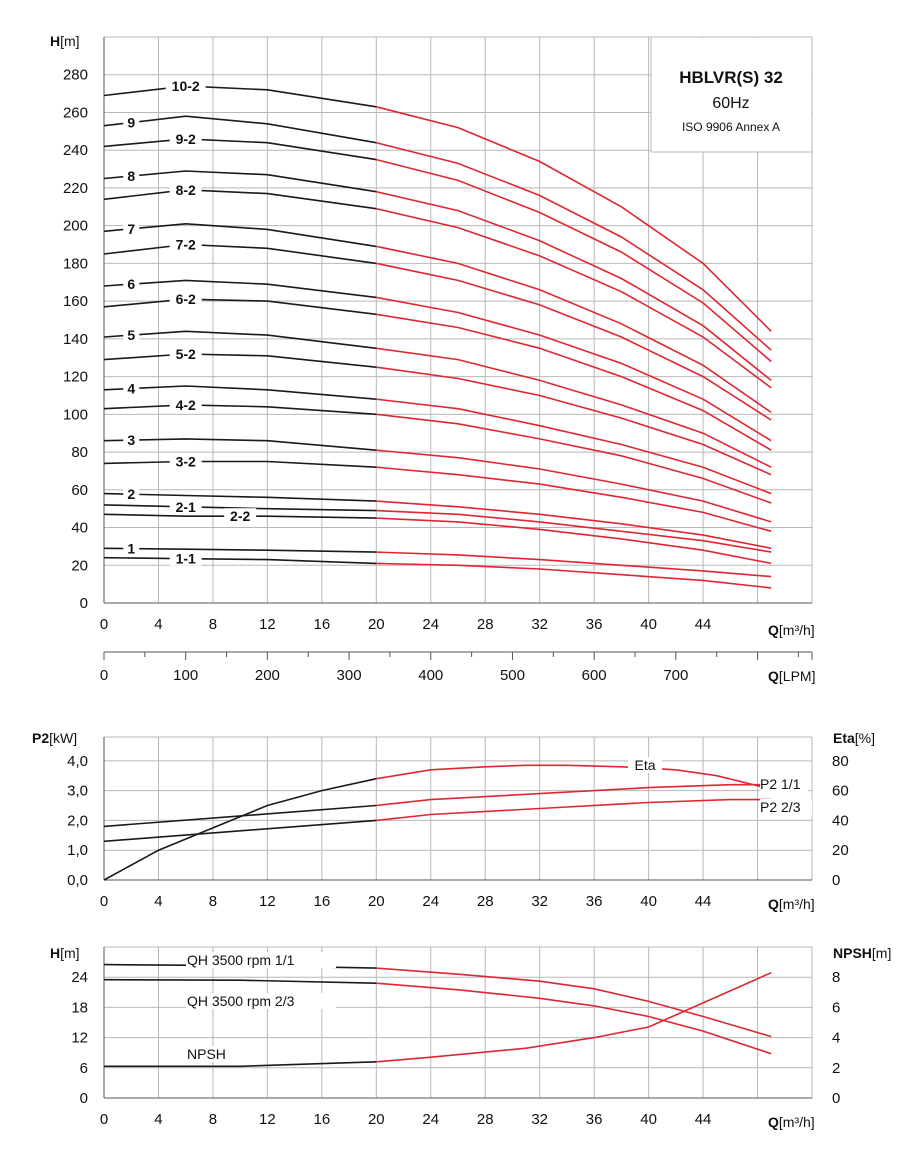 The width and height of the screenshot is (919, 1158). I want to click on series-label: 1, so click(131, 549).